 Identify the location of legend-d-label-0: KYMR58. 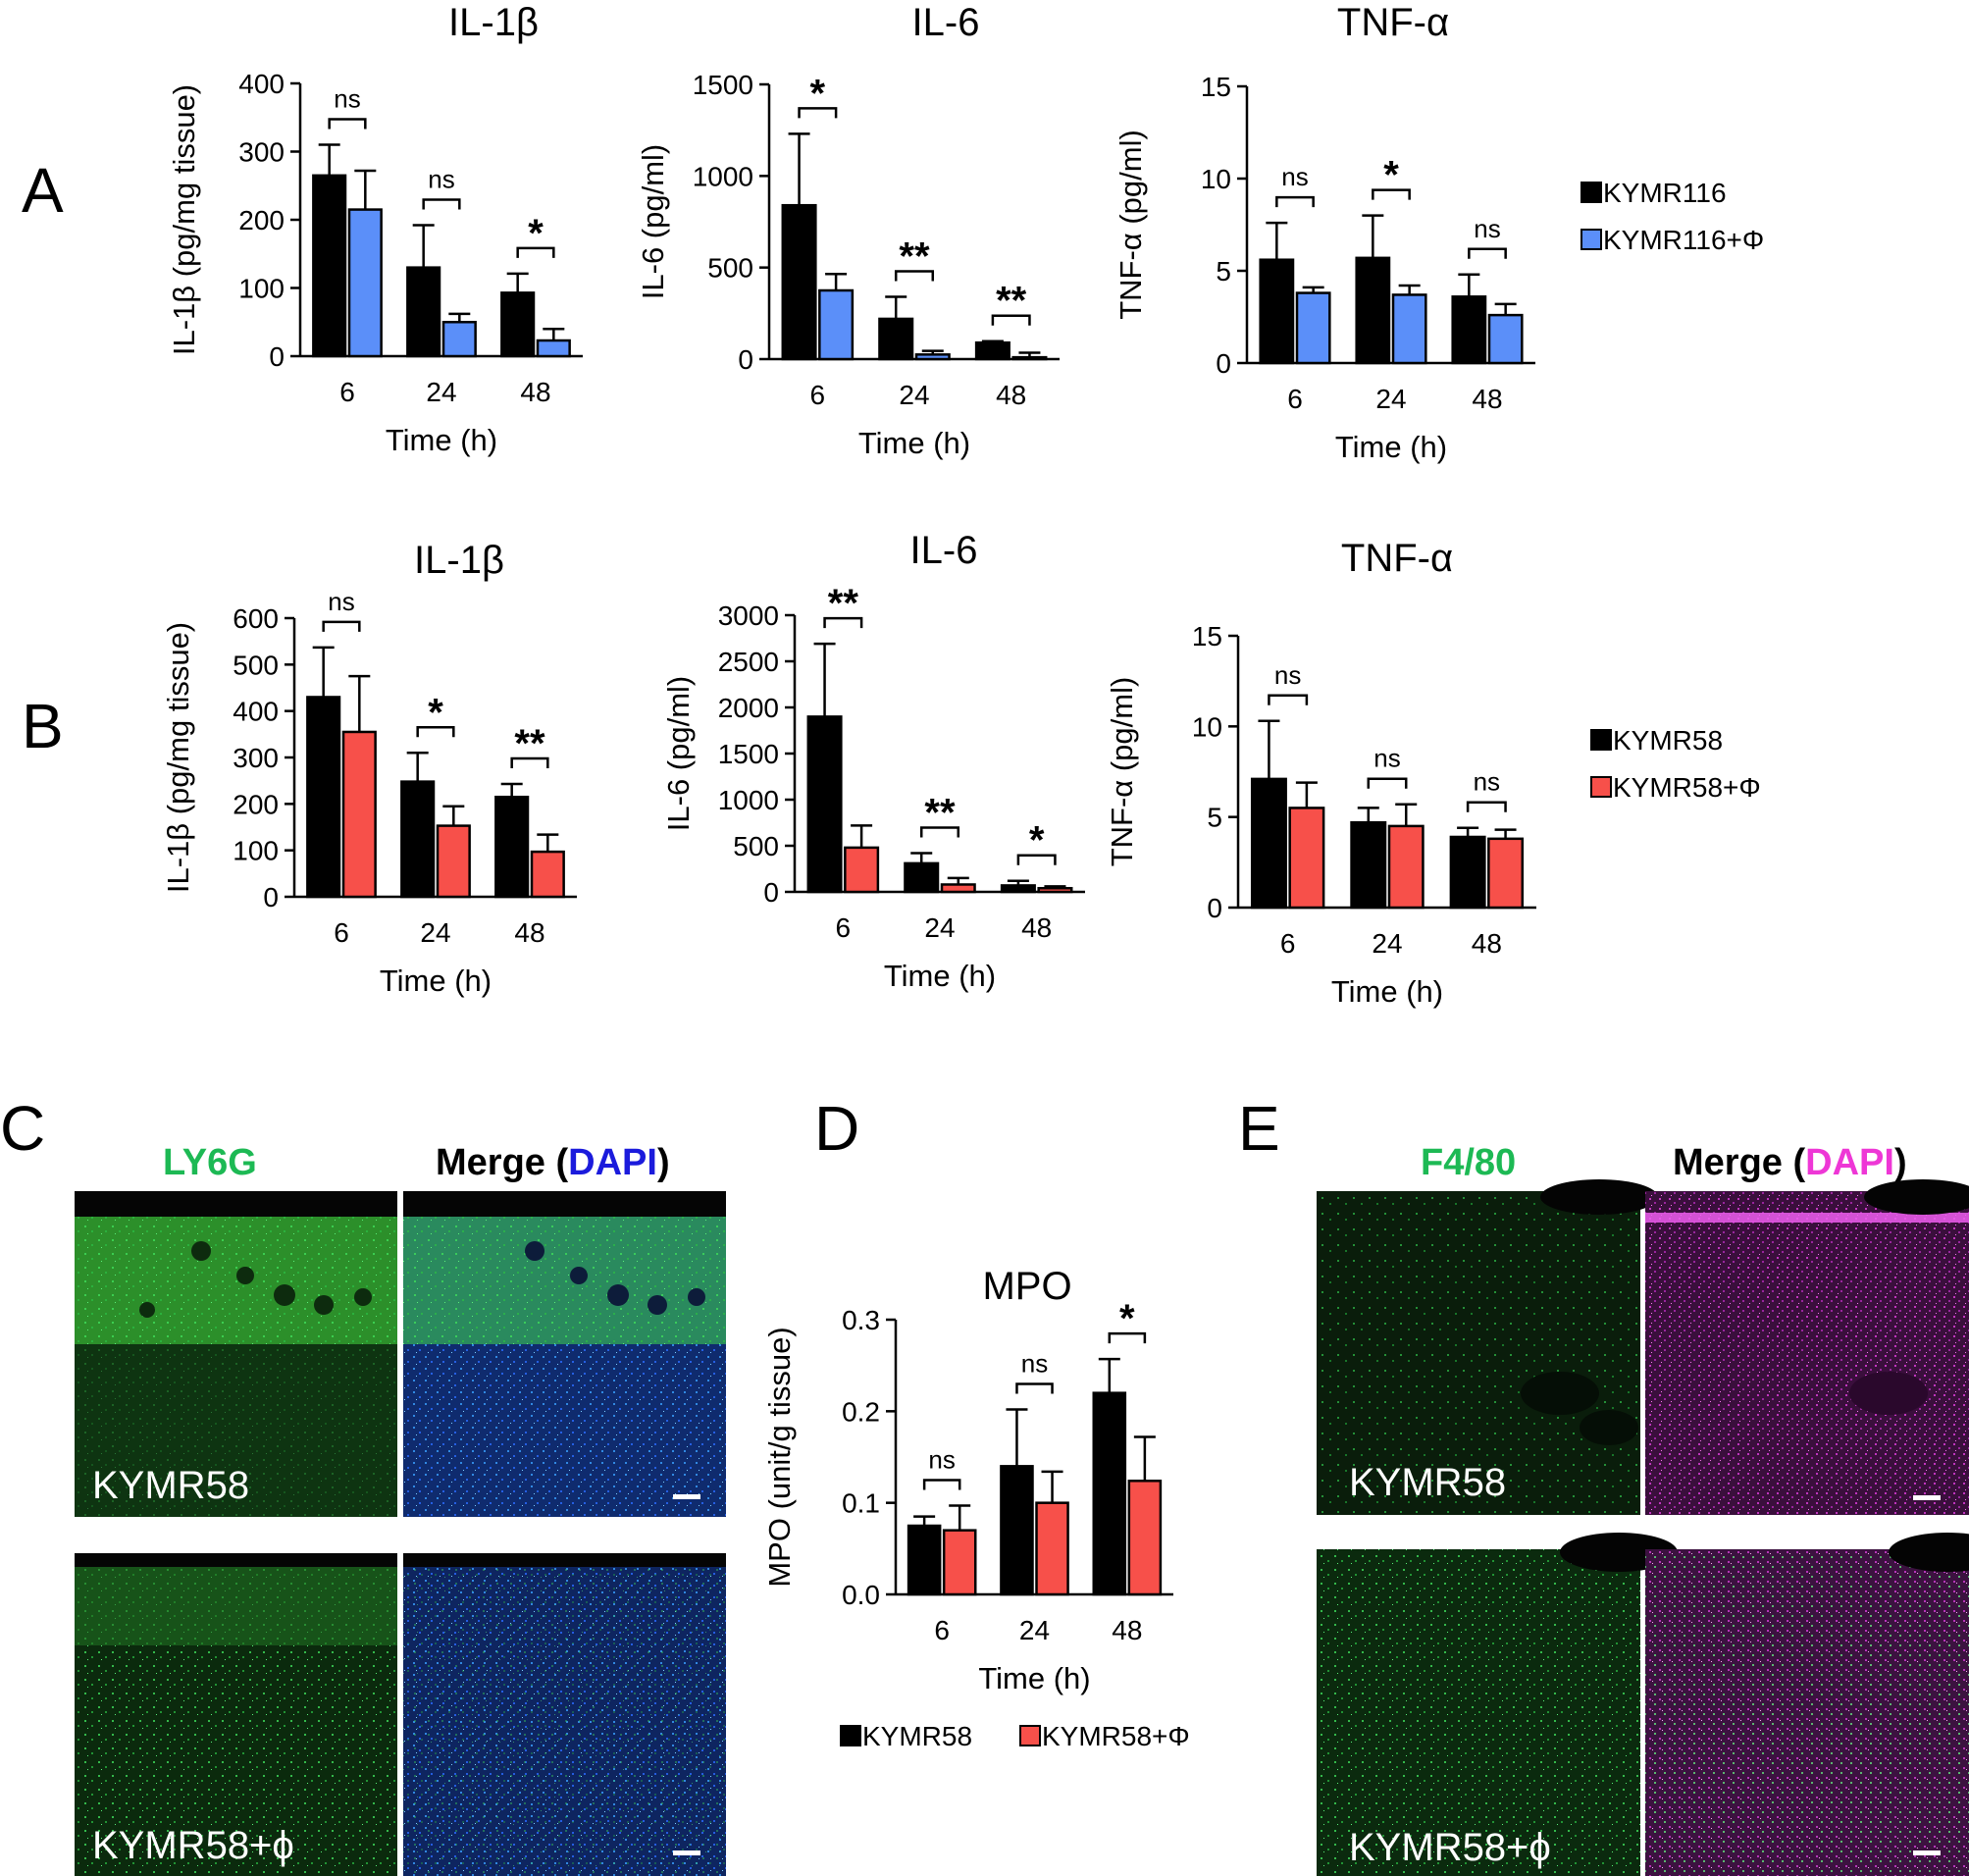
(917, 1736).